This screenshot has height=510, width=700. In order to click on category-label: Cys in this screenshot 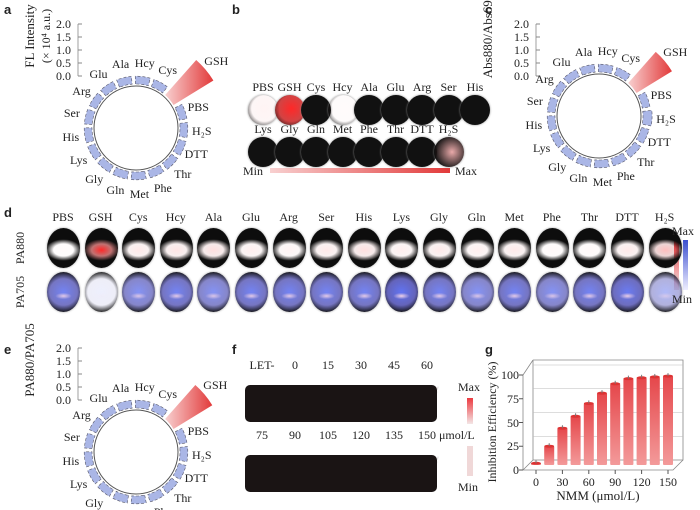, I will do `click(168, 70)`.